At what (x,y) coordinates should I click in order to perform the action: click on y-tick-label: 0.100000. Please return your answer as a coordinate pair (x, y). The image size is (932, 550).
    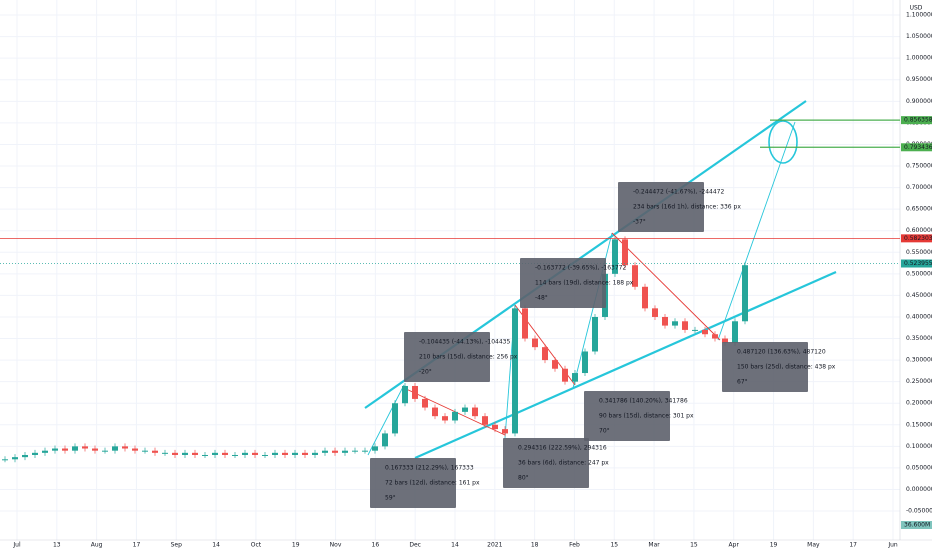
    Looking at the image, I should click on (919, 446).